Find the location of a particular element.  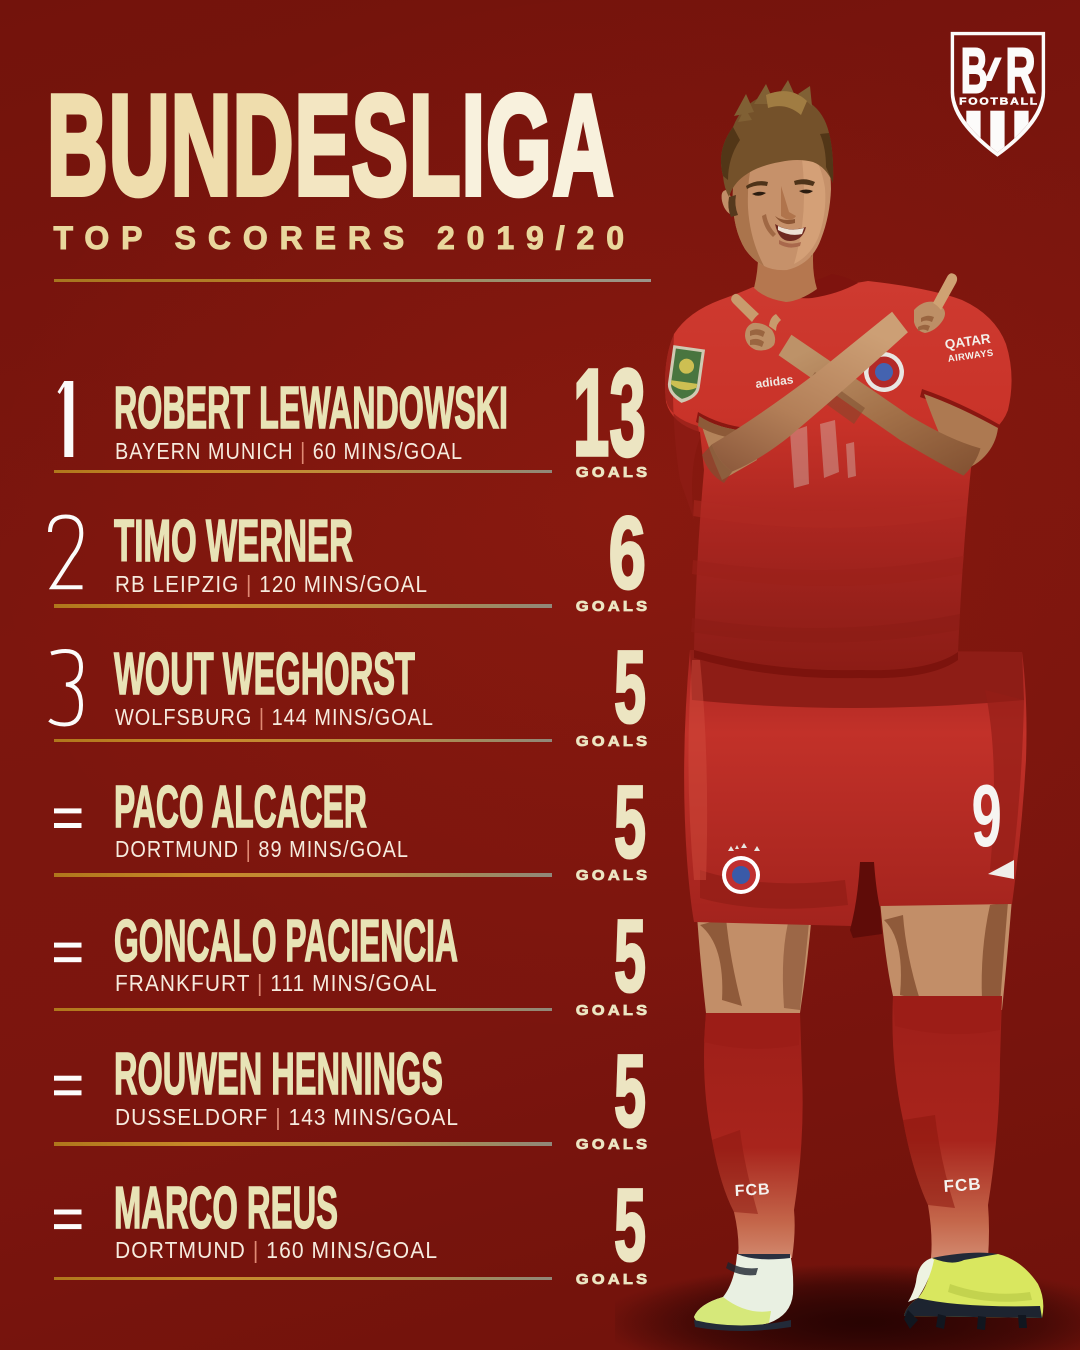

svg-text: FOOTBALL is located at coordinates (999, 101).